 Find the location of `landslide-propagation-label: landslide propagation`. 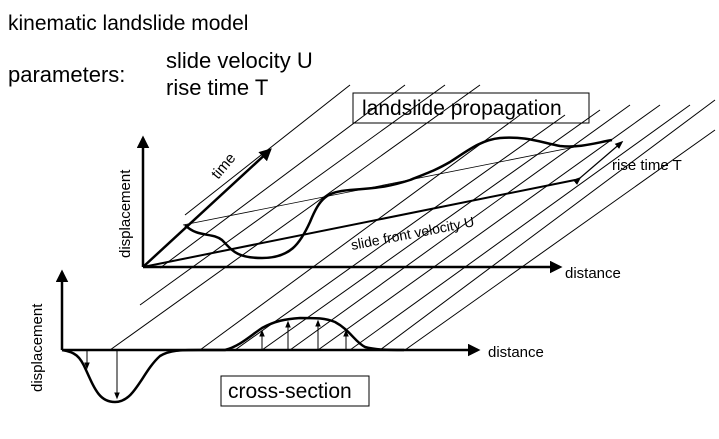

landslide-propagation-label: landslide propagation is located at coordinates (462, 108).